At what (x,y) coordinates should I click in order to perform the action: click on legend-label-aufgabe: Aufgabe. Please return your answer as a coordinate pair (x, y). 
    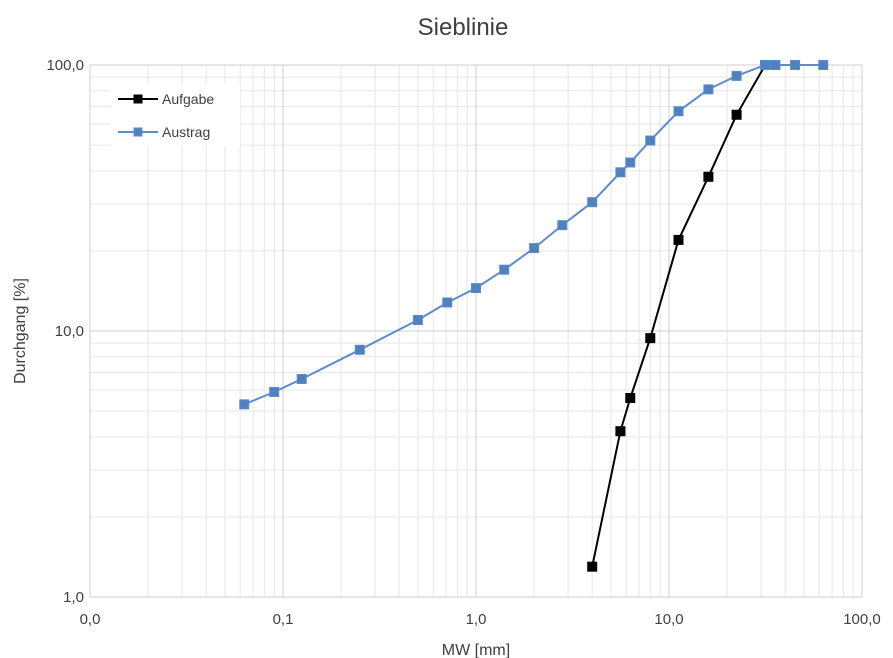
    Looking at the image, I should click on (188, 99).